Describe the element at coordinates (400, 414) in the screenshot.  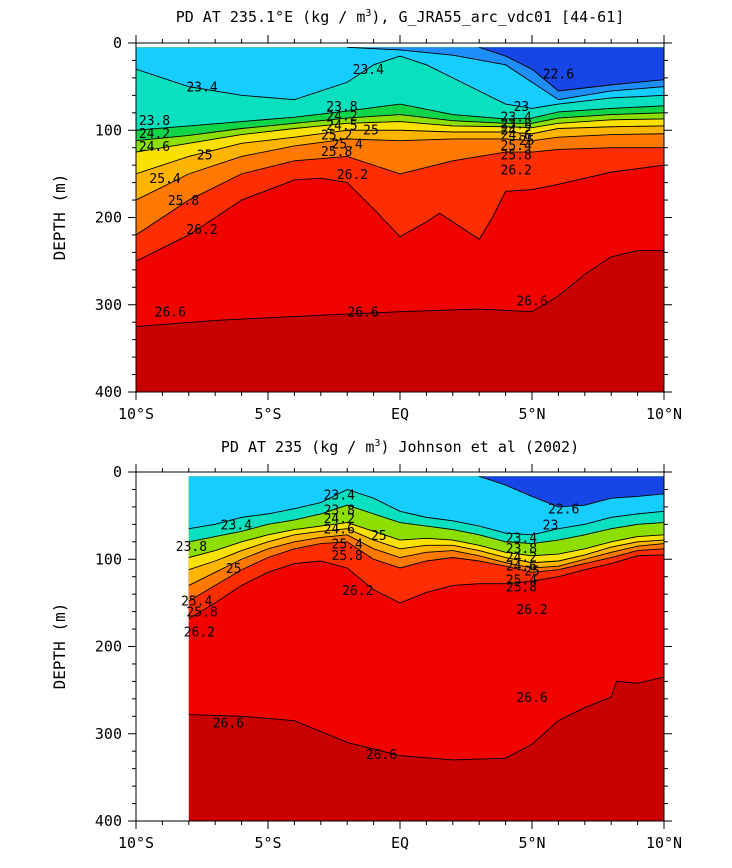
I see `x-tick-label: EQ` at that location.